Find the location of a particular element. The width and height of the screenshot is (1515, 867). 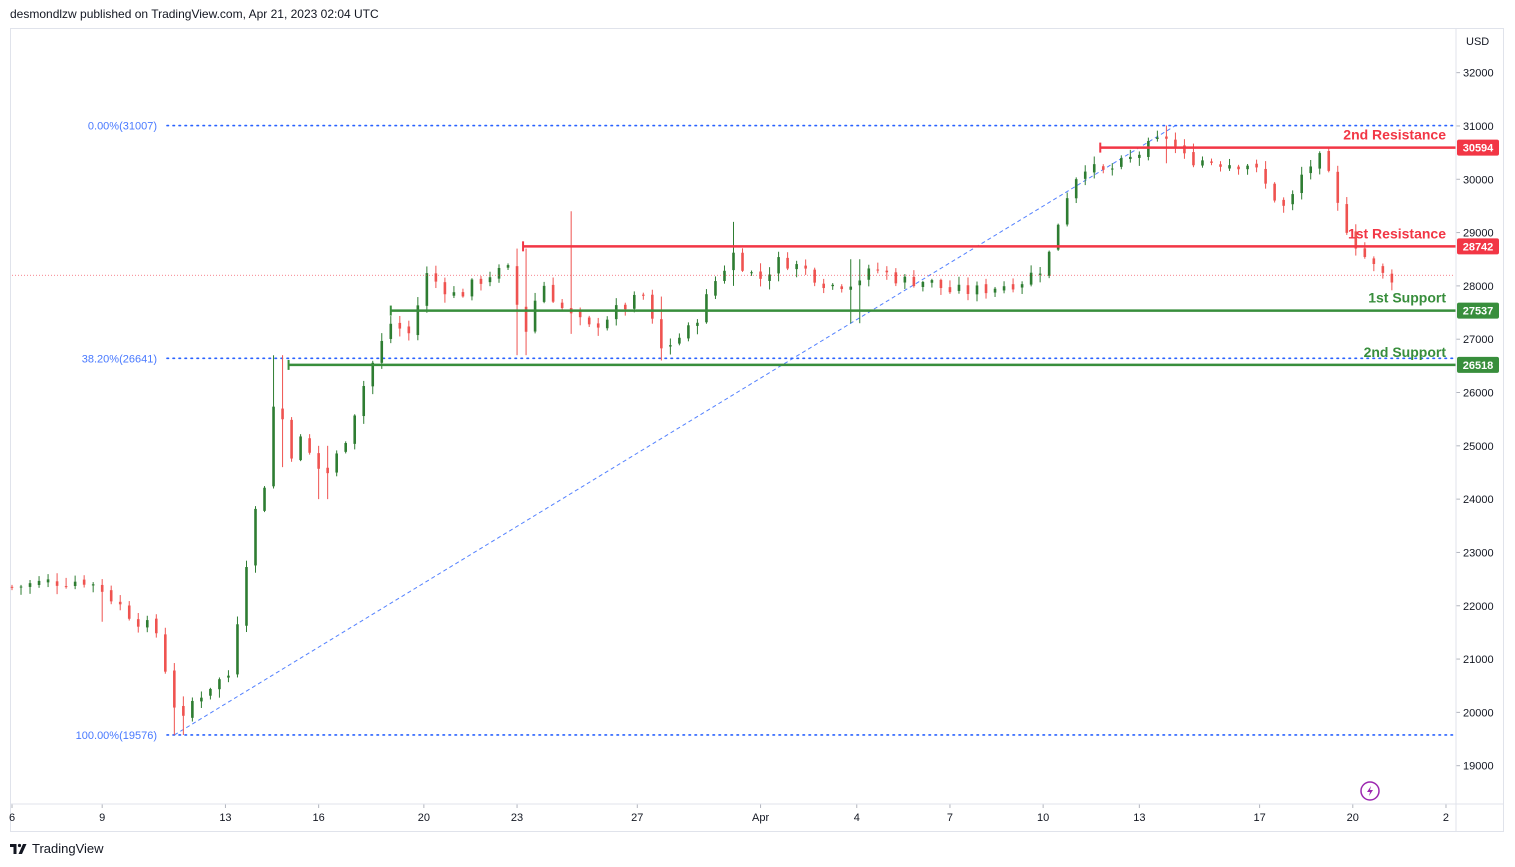

x-tick-label: 7 is located at coordinates (950, 818).